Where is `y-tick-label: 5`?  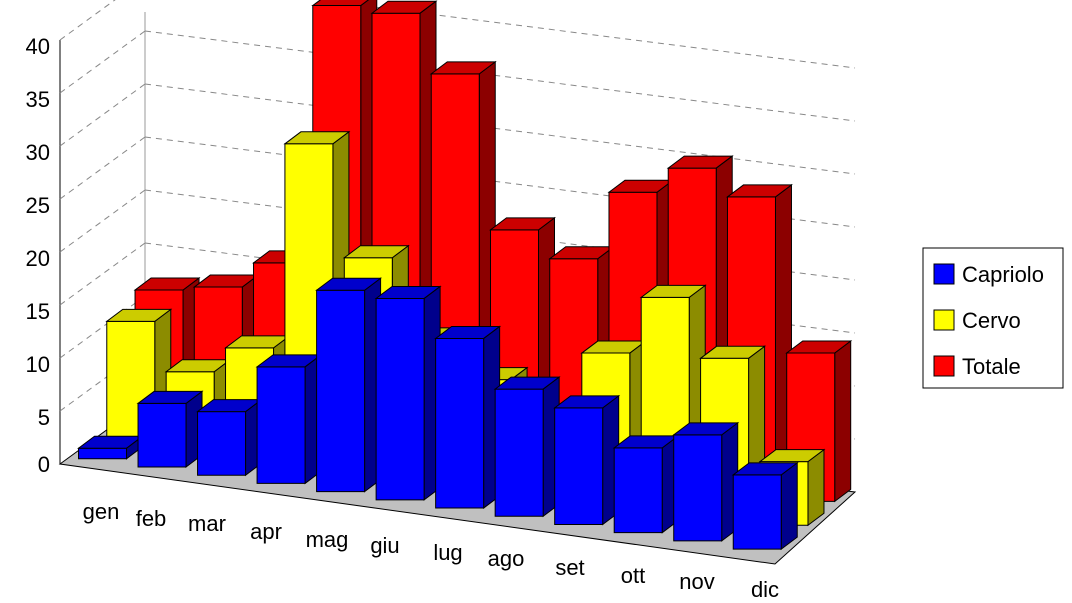 y-tick-label: 5 is located at coordinates (44, 417).